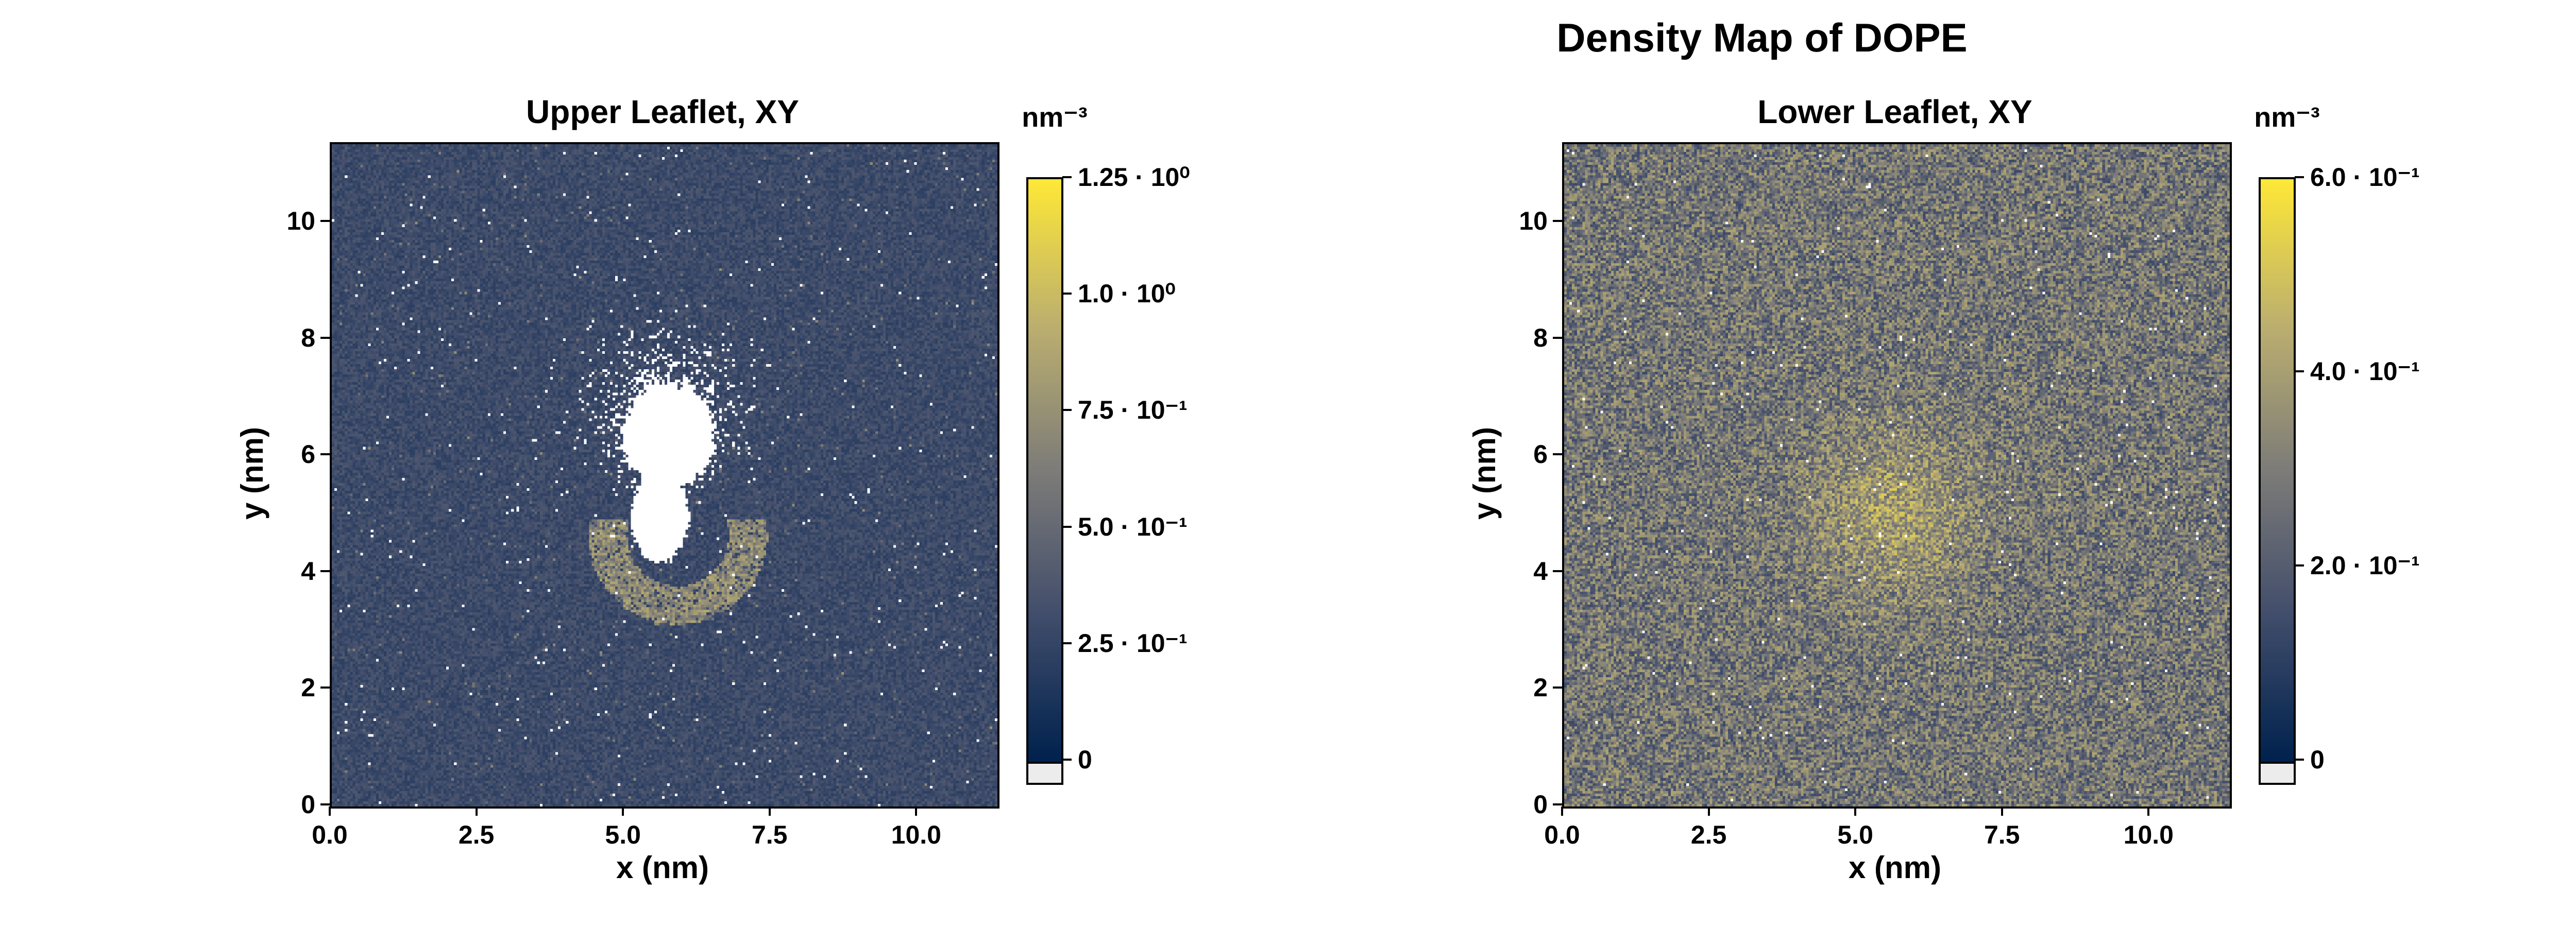 The height and width of the screenshot is (927, 2576). What do you see at coordinates (2365, 177) in the screenshot?
I see `tick-label: 6.0 · 10⁻¹` at bounding box center [2365, 177].